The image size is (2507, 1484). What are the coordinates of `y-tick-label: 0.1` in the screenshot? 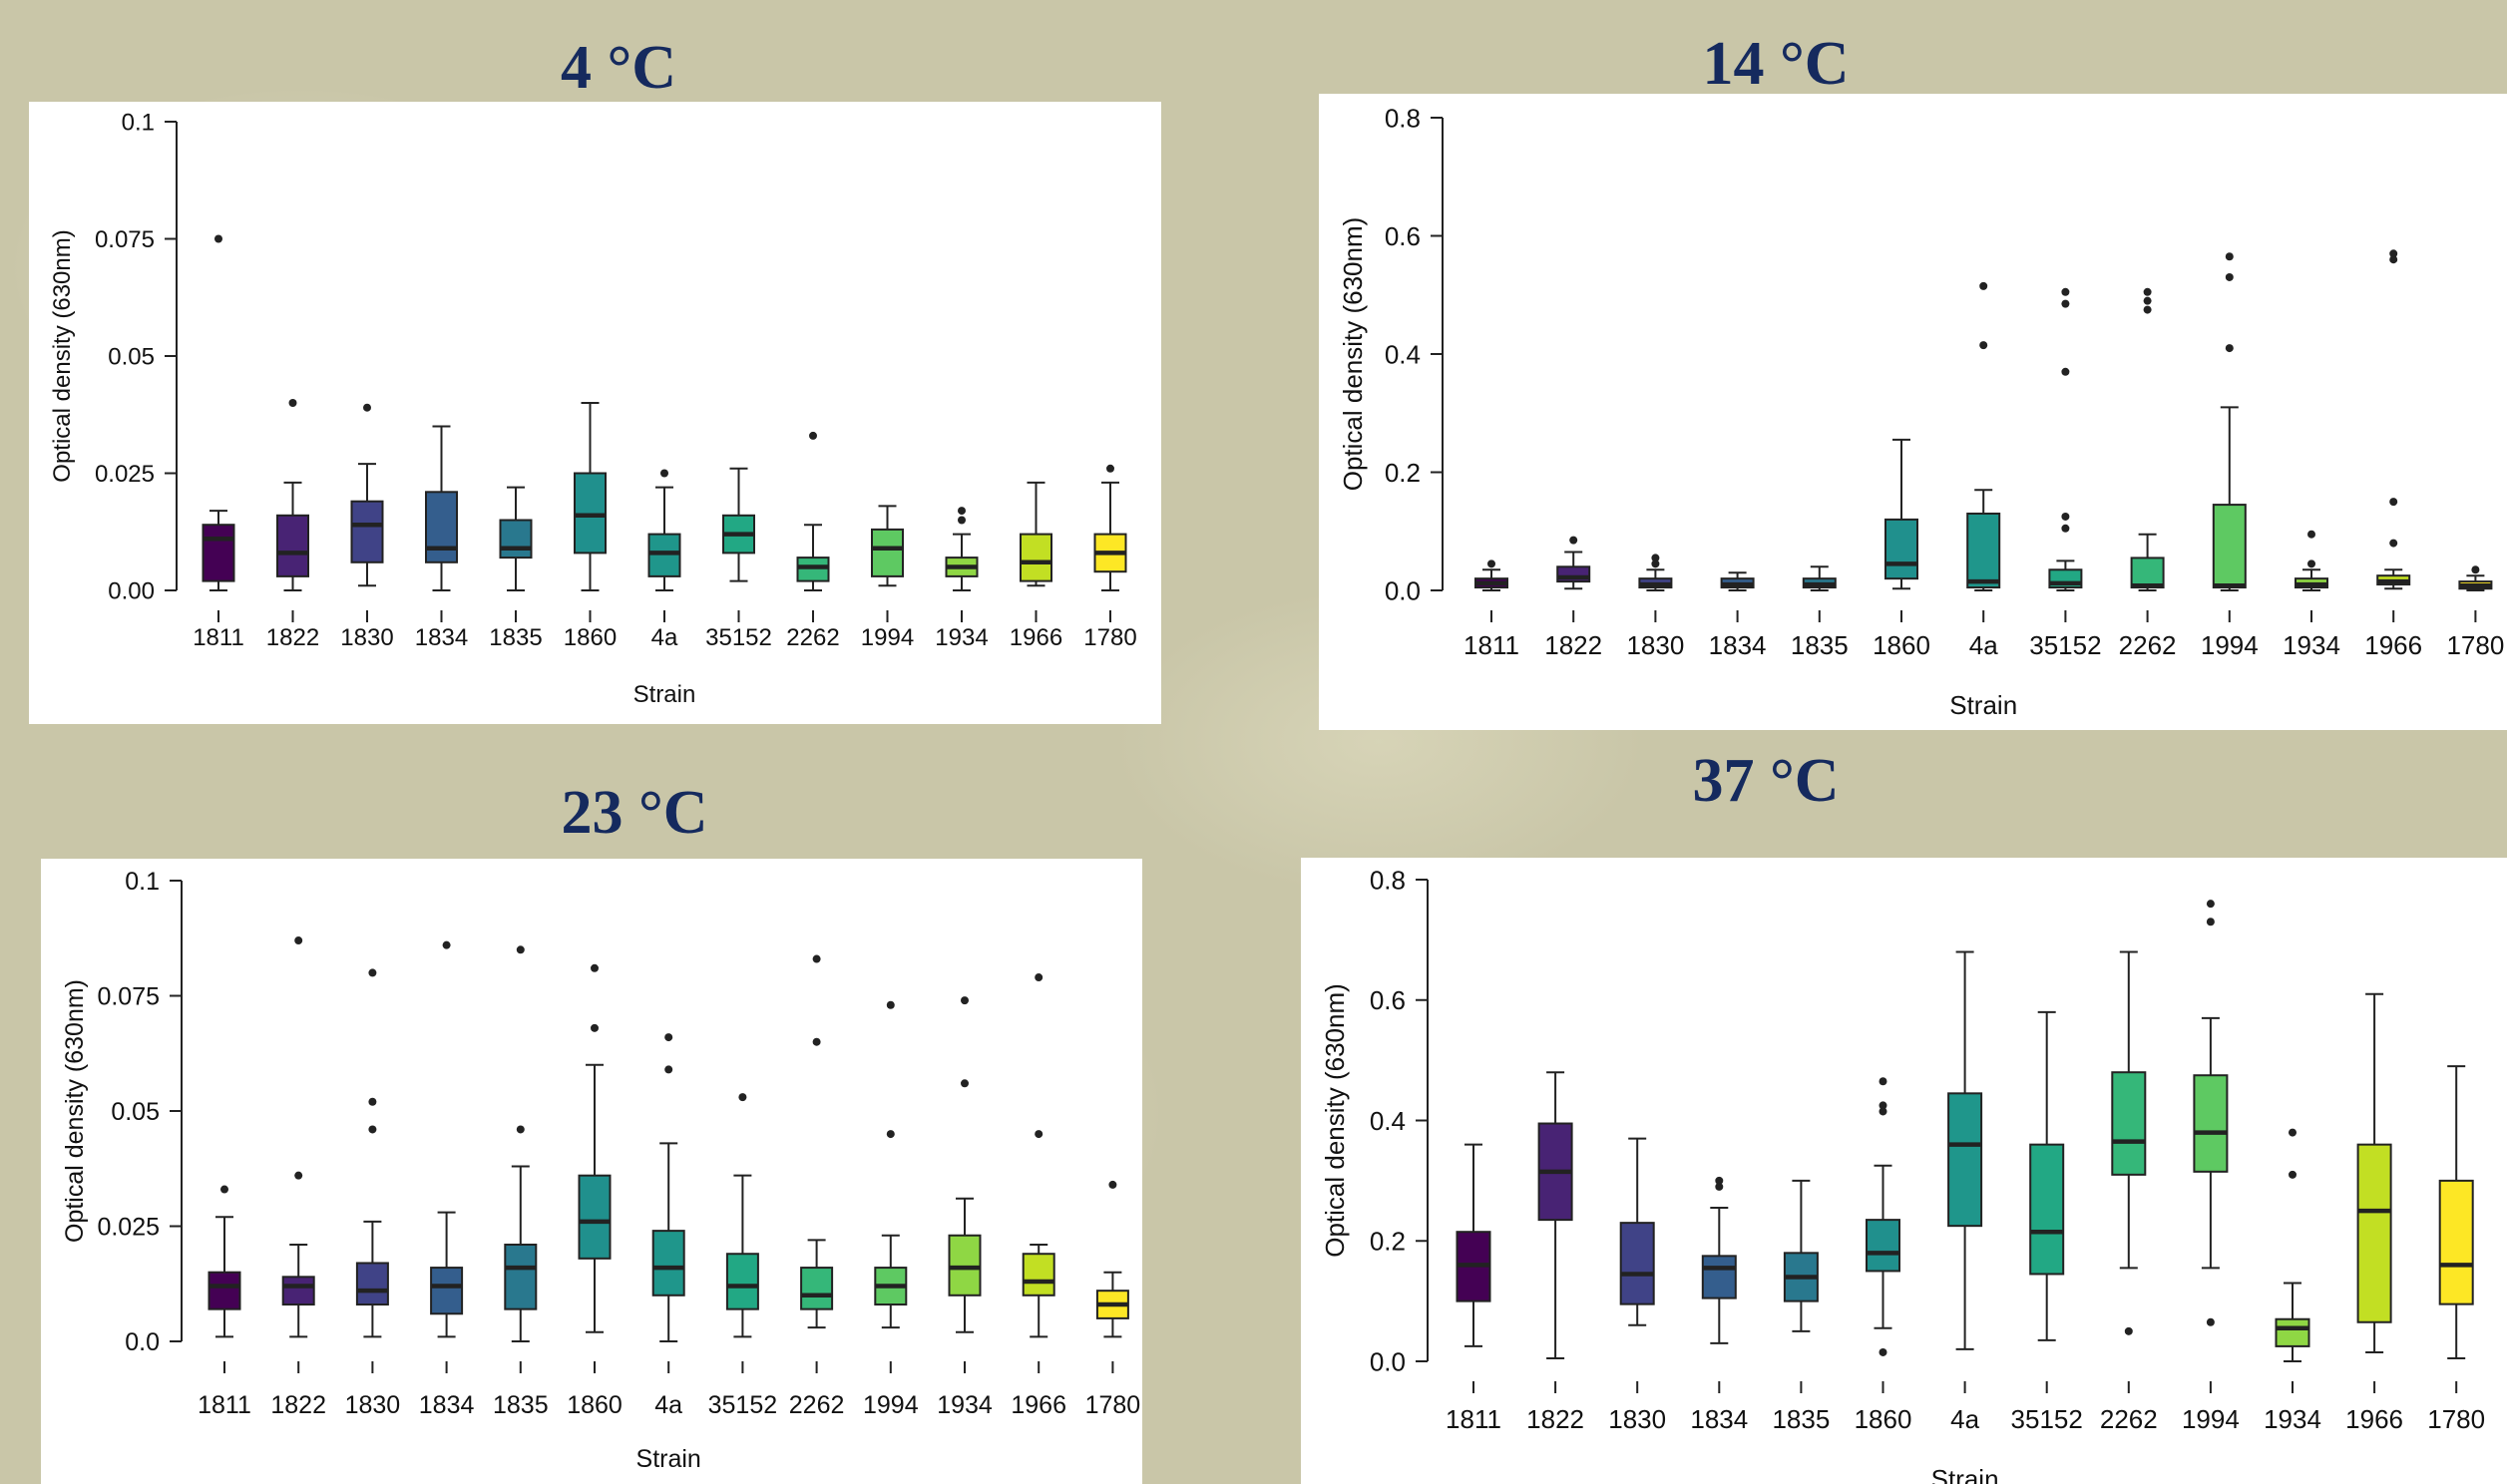 It's located at (142, 882).